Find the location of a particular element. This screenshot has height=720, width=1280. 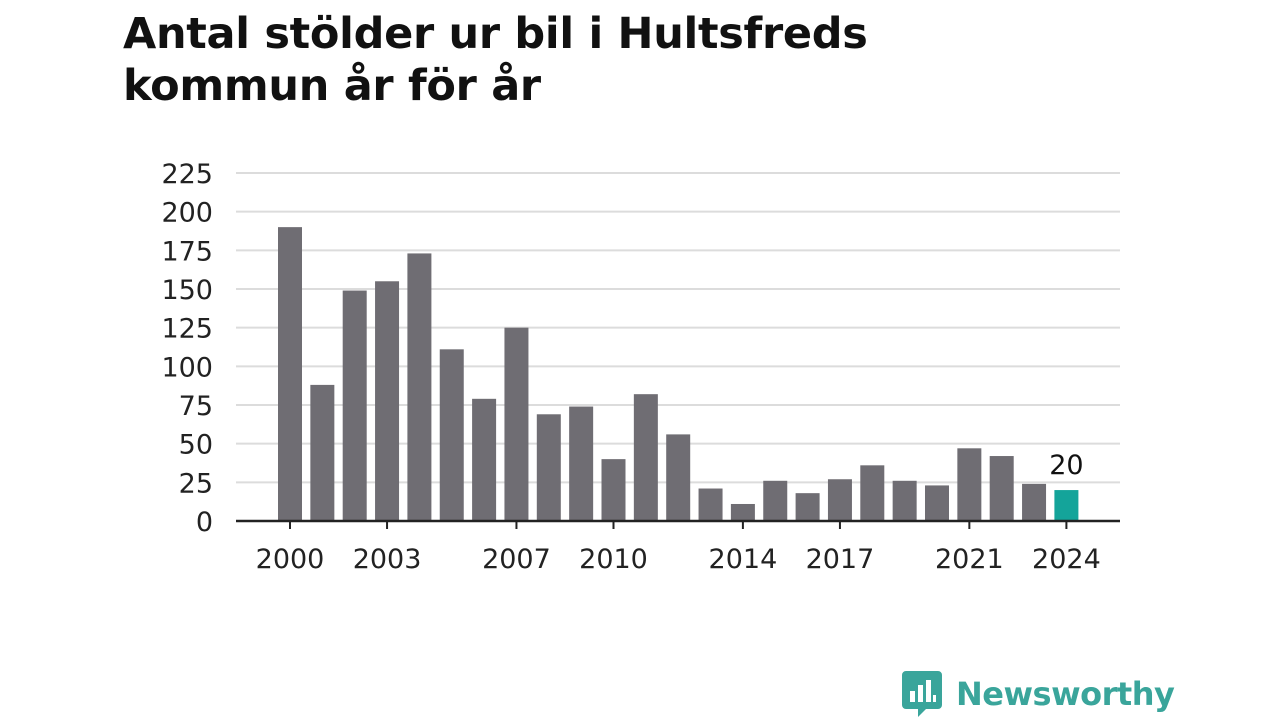

x-tick-label-2003: 2003 is located at coordinates (387, 559).